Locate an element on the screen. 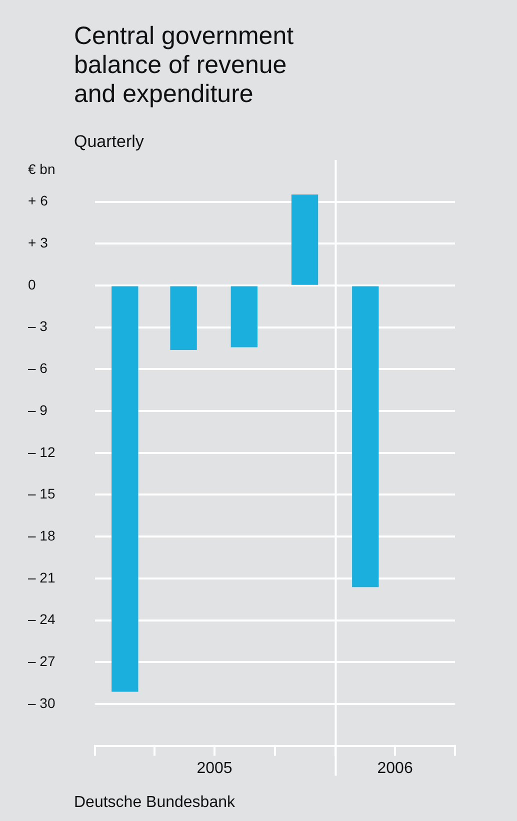  chart-subtitle: Quarterly is located at coordinates (109, 142).